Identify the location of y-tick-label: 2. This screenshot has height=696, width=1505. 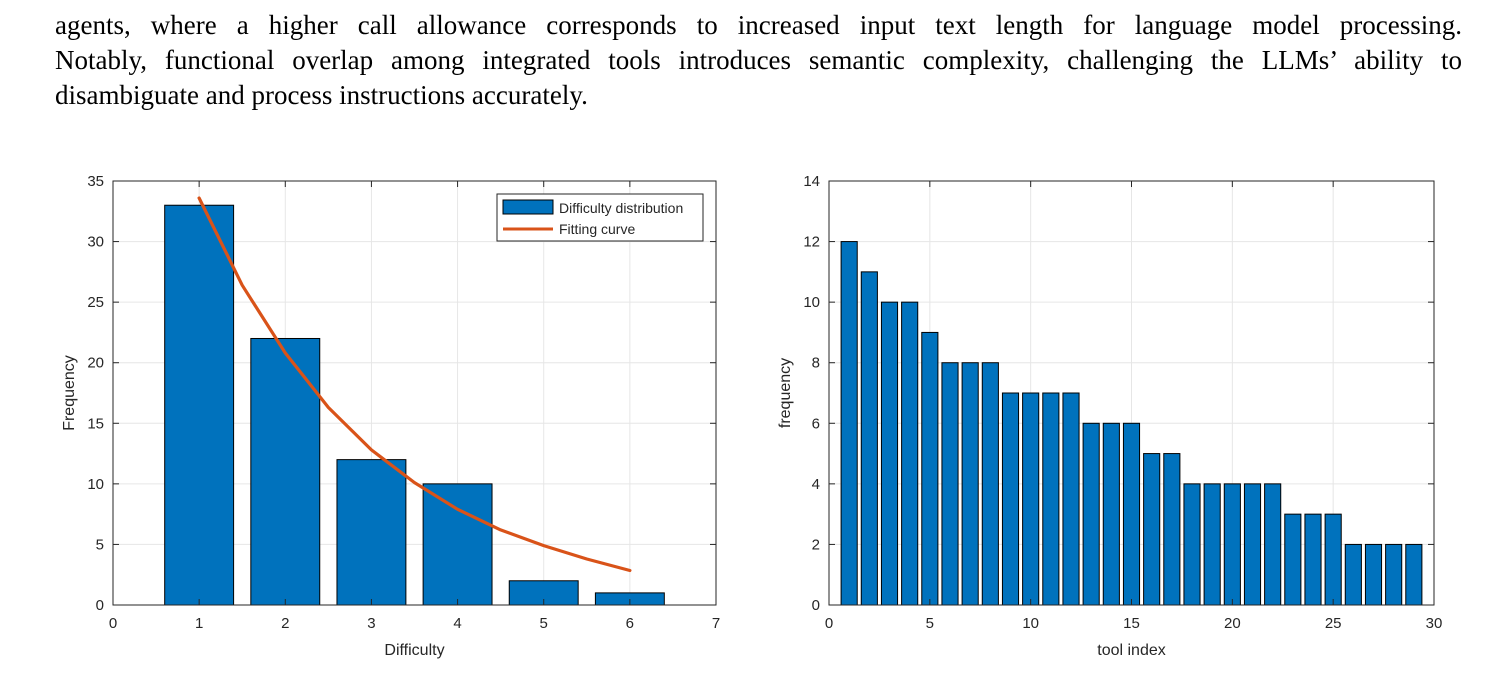
(816, 544).